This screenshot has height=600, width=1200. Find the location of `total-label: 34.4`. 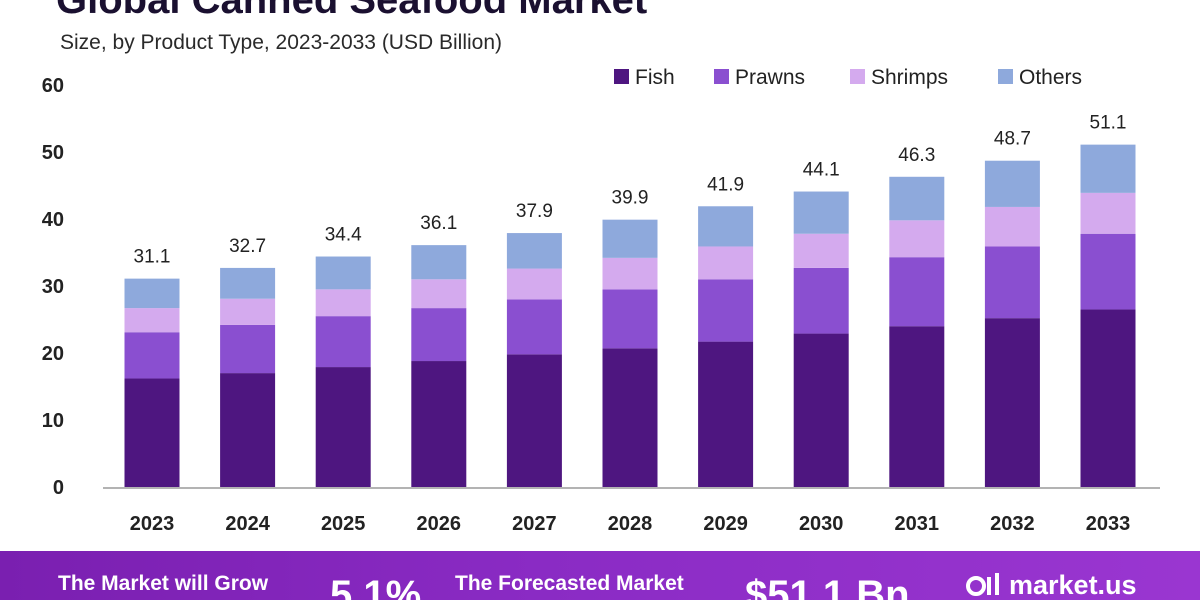

total-label: 34.4 is located at coordinates (343, 235).